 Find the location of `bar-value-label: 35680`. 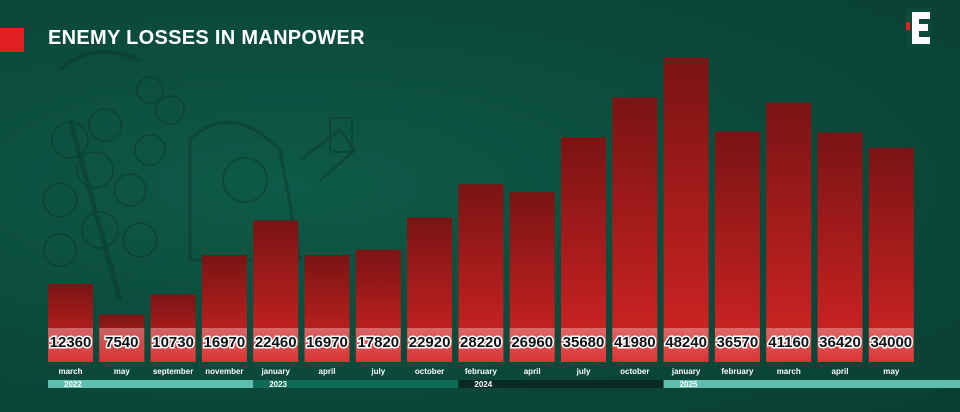

bar-value-label: 35680 is located at coordinates (584, 342).